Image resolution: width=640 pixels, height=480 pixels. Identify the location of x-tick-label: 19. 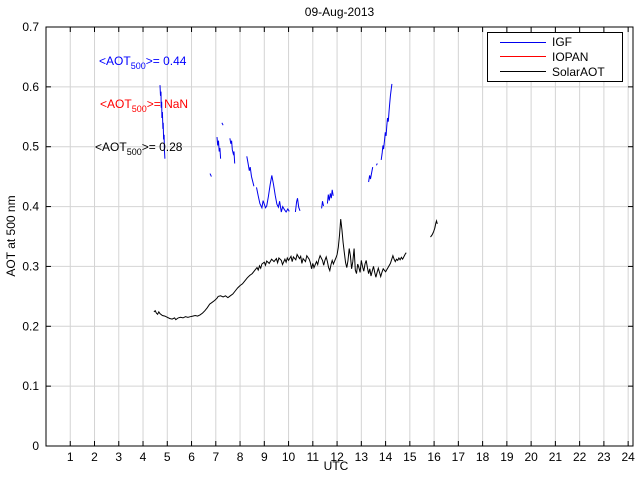
(507, 457).